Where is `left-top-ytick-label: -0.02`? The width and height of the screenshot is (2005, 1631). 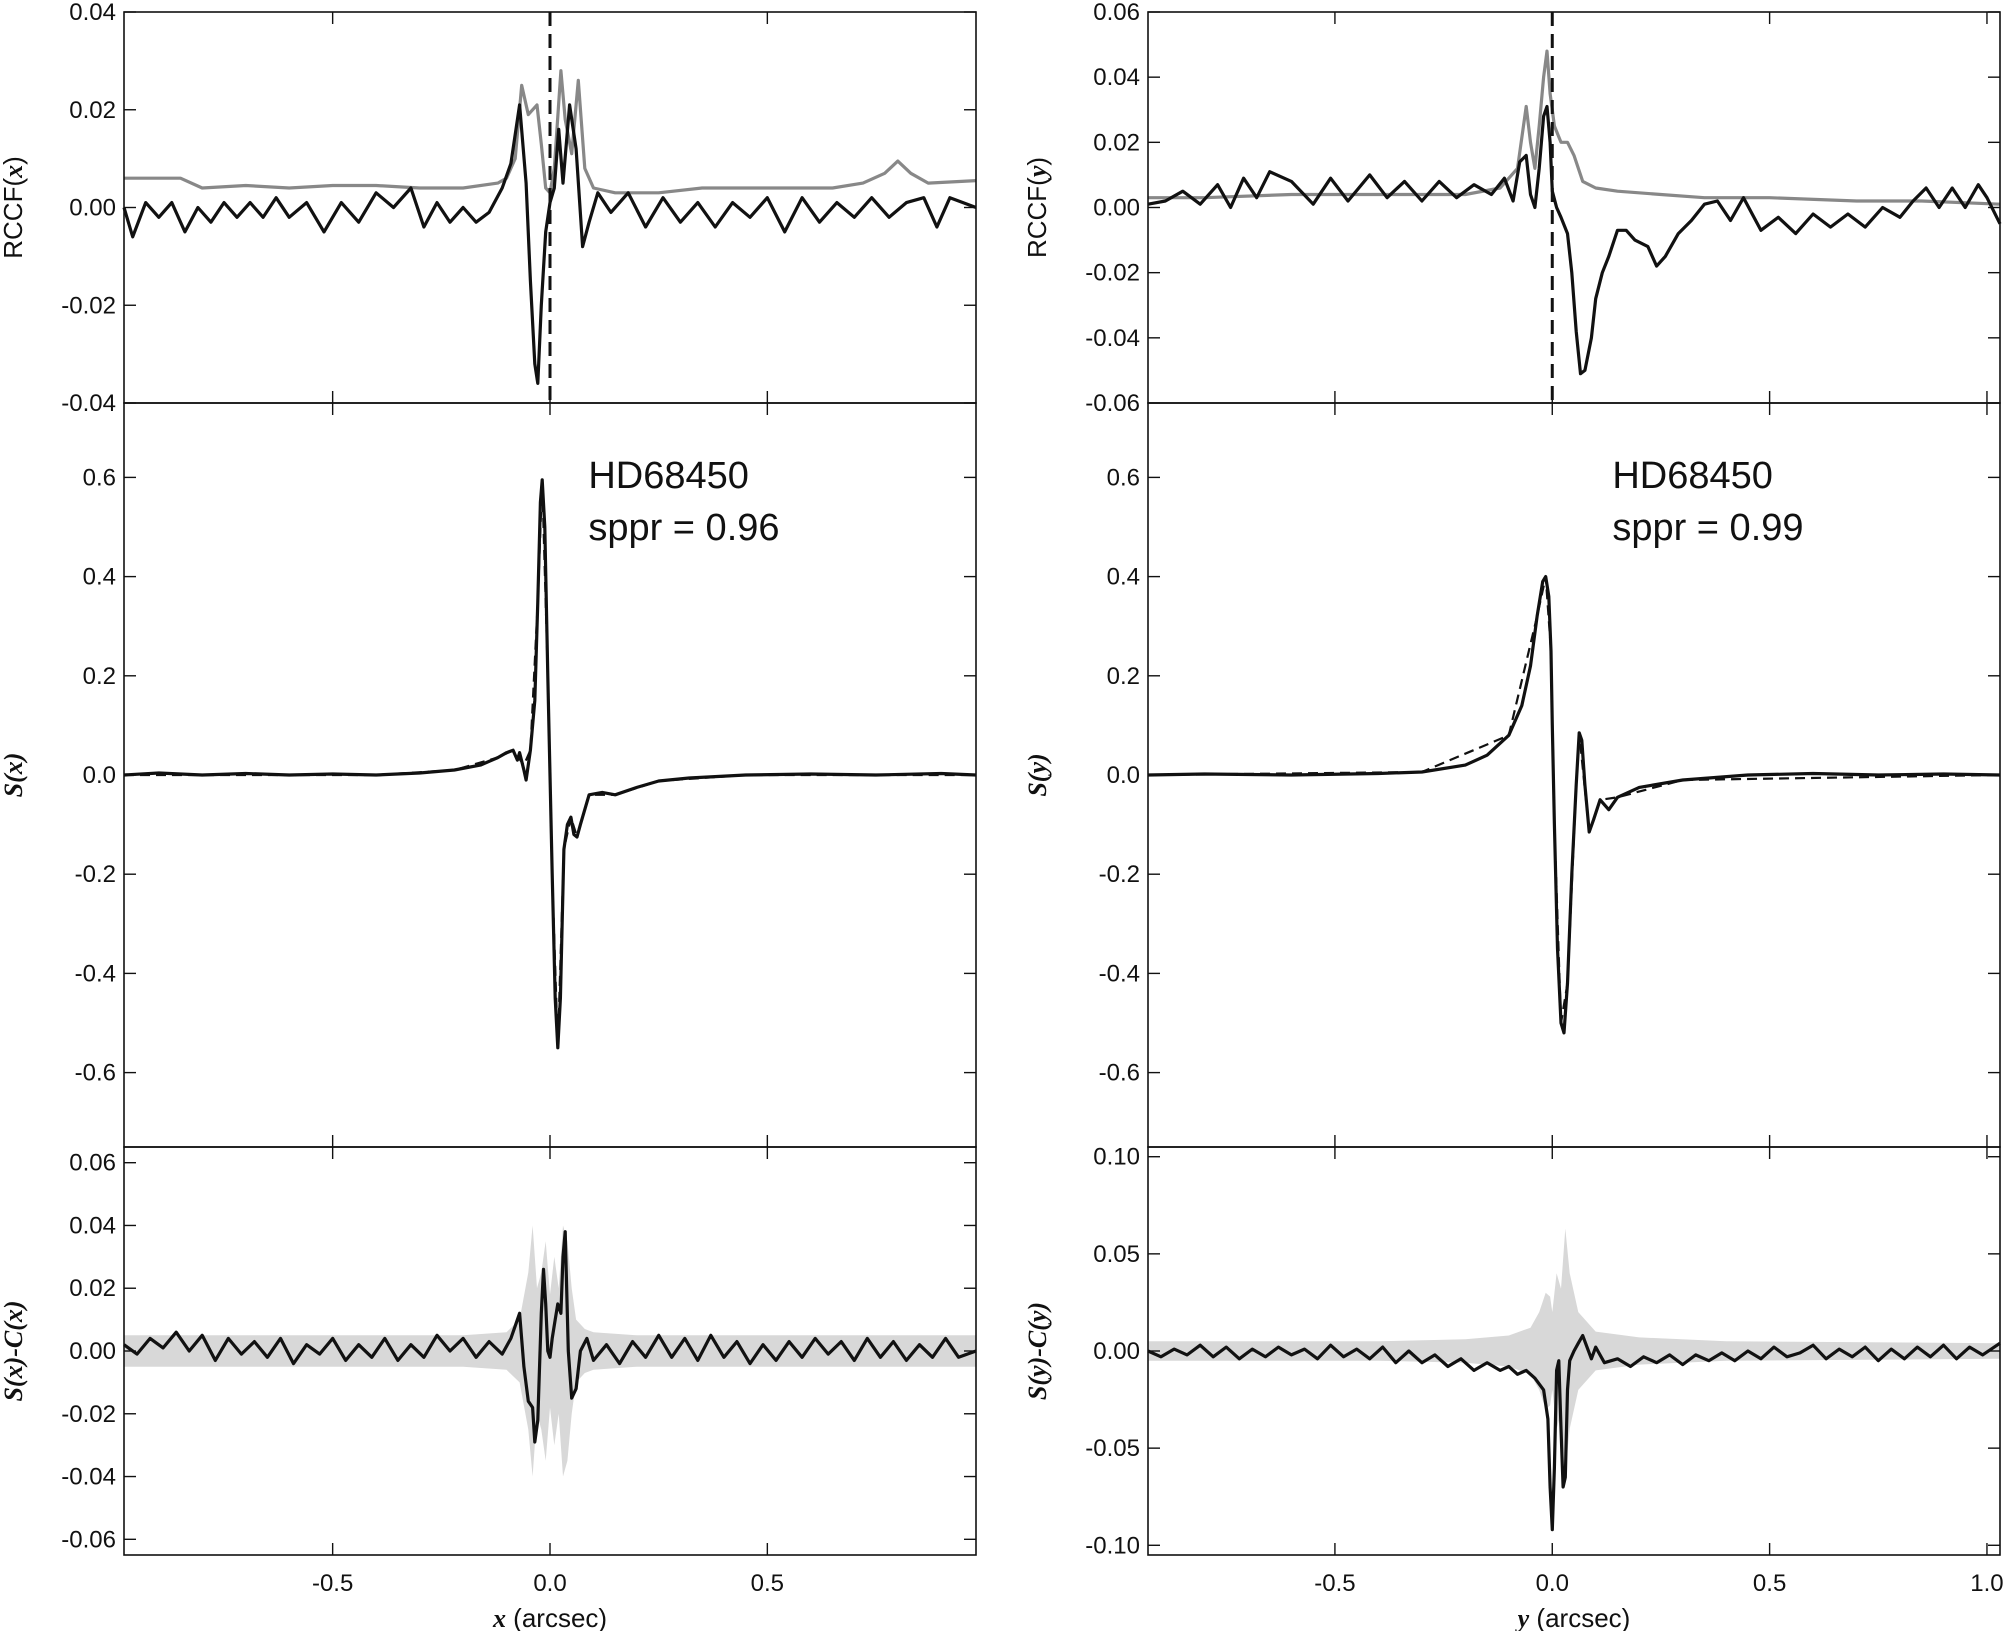 left-top-ytick-label: -0.02 is located at coordinates (88, 305).